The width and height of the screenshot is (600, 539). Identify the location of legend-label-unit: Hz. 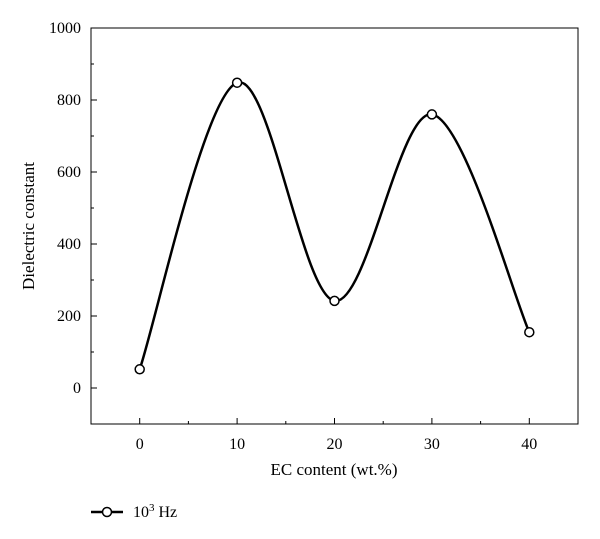
(166, 512).